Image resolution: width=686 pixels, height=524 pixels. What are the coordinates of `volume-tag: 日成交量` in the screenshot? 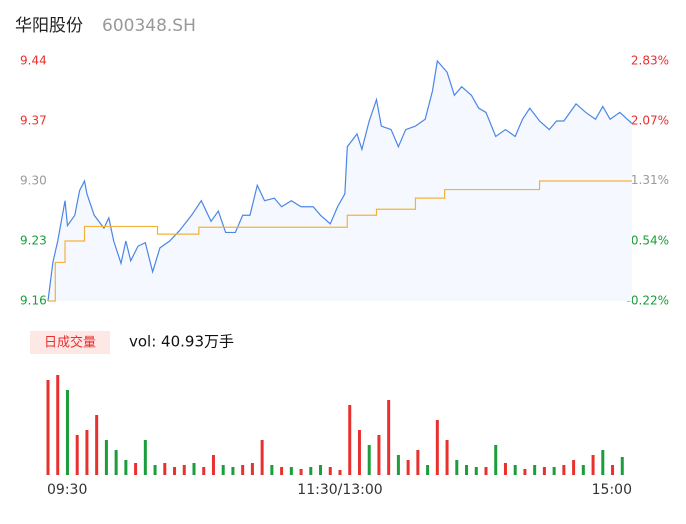 It's located at (70, 343).